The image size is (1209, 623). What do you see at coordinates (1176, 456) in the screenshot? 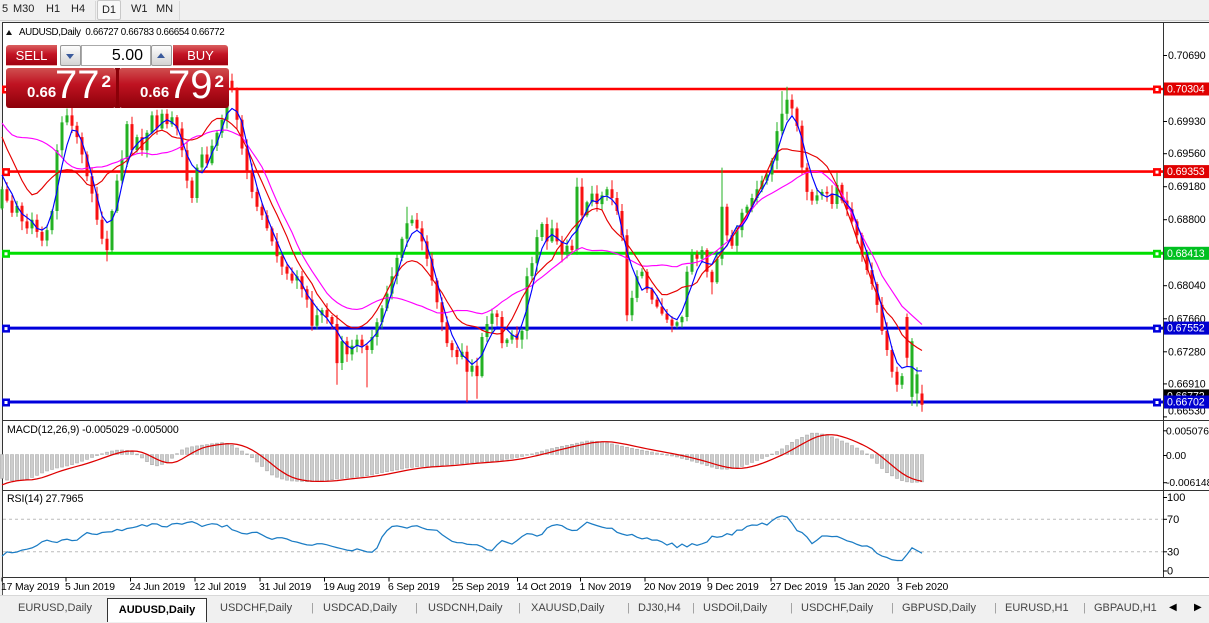
I see `svg-text: 0.00` at bounding box center [1176, 456].